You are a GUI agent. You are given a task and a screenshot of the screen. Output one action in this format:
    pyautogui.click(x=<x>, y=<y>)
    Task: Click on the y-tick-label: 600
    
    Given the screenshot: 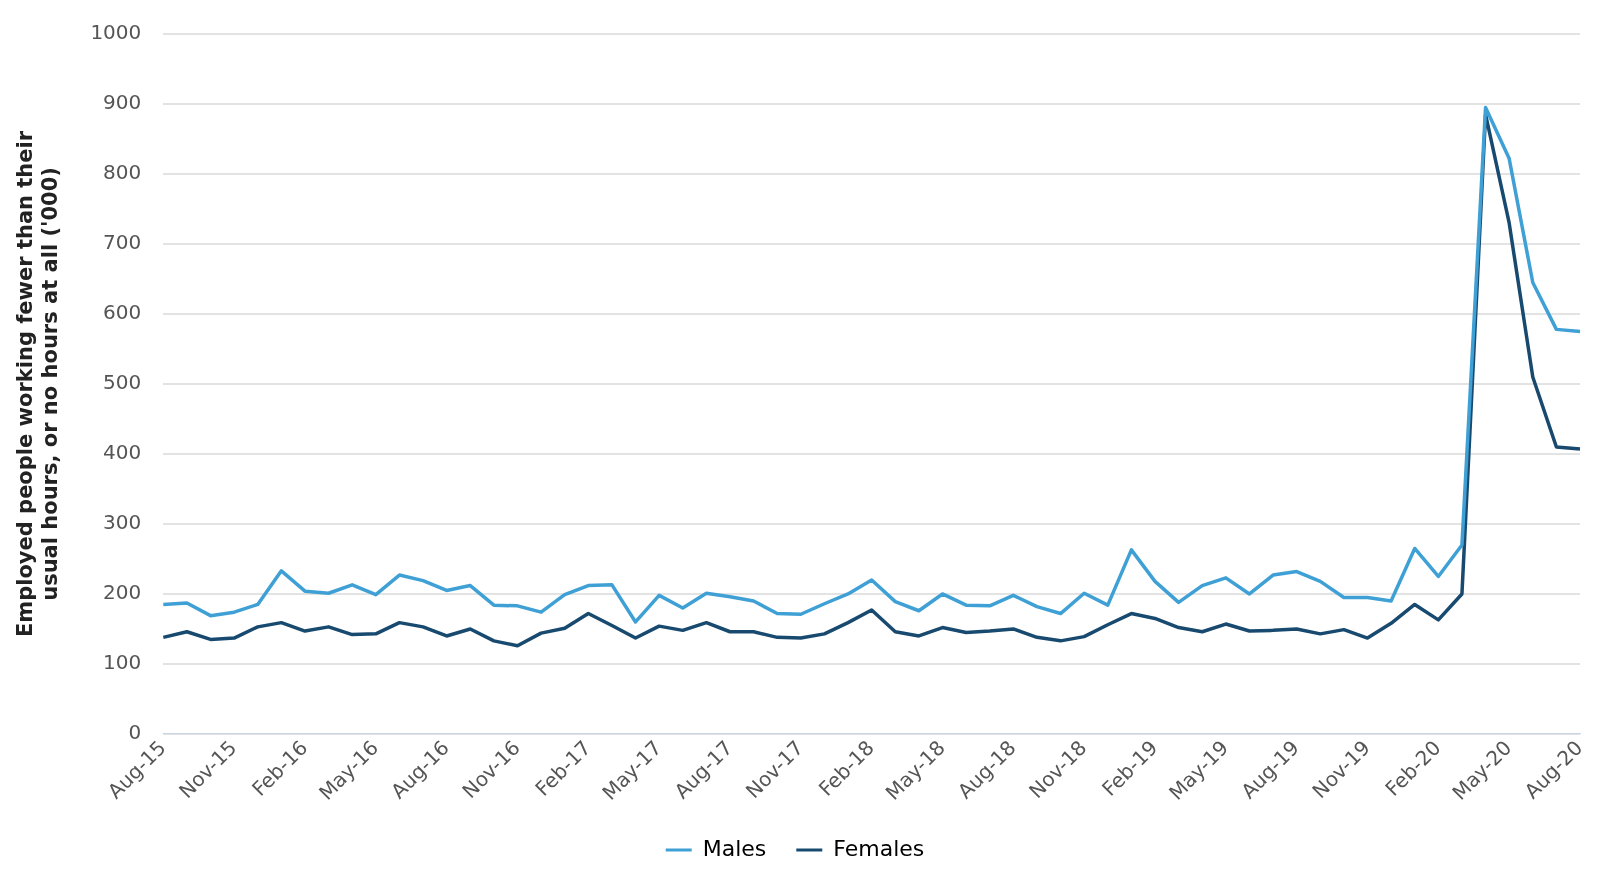 What is the action you would take?
    pyautogui.click(x=122, y=312)
    